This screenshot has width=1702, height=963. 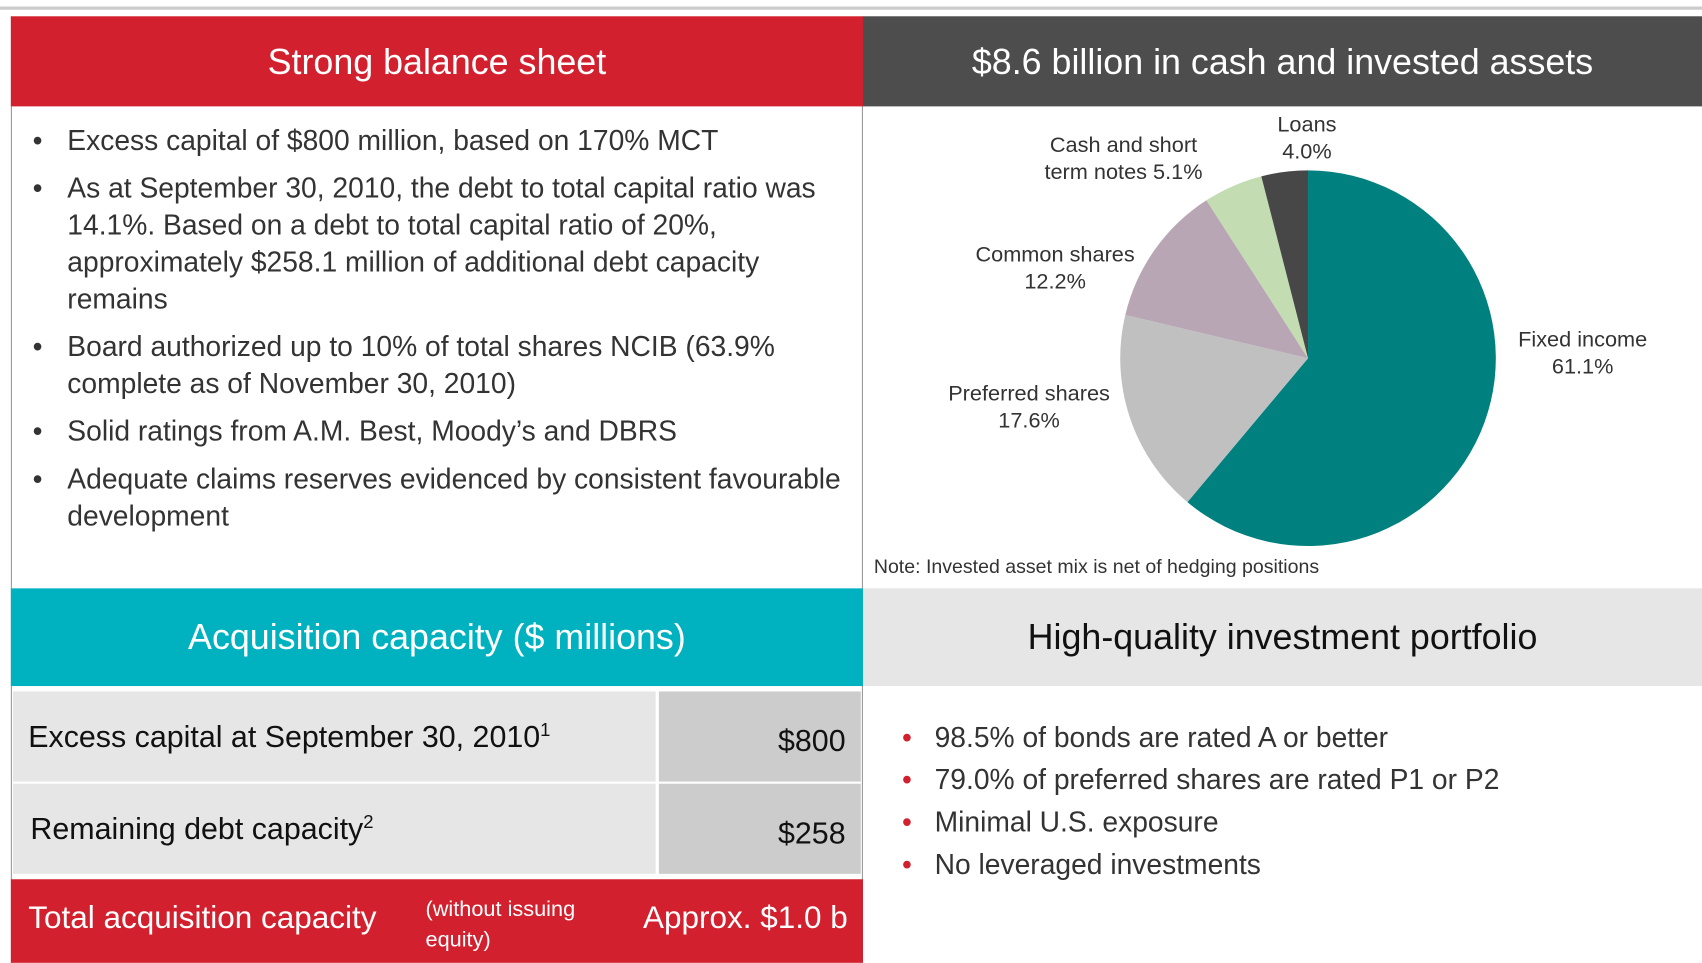 What do you see at coordinates (1054, 269) in the screenshot?
I see `slice-label: Common shares 12.2%` at bounding box center [1054, 269].